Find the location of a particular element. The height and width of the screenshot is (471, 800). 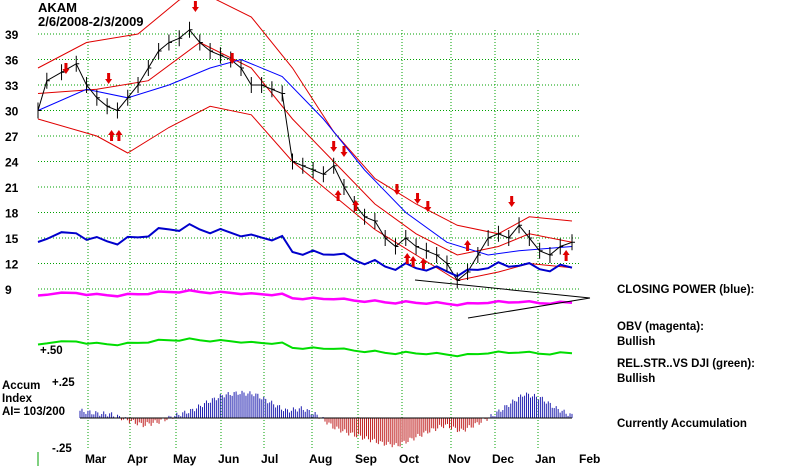

month-label: Mar is located at coordinates (96, 459).